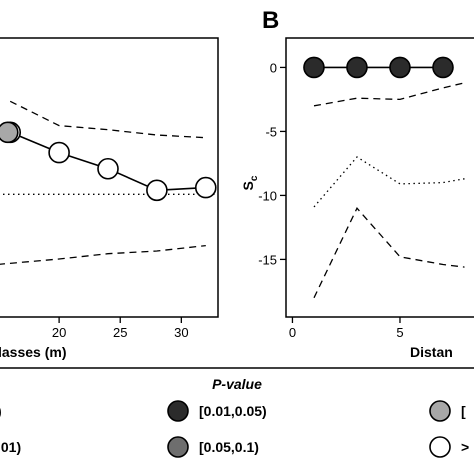 This screenshot has height=474, width=474. Describe the element at coordinates (248, 185) in the screenshot. I see `panel-b-y-label-main: S` at that location.